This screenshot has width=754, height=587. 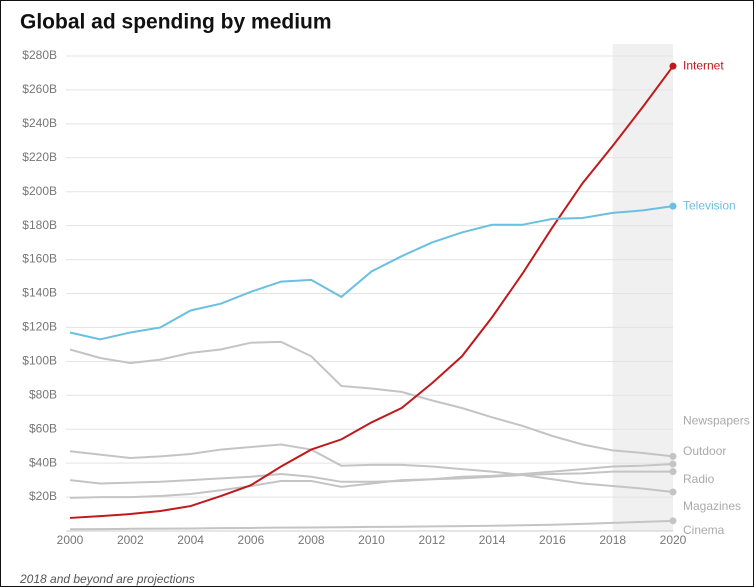 What do you see at coordinates (39, 225) in the screenshot?
I see `y-tick-label: $180B` at bounding box center [39, 225].